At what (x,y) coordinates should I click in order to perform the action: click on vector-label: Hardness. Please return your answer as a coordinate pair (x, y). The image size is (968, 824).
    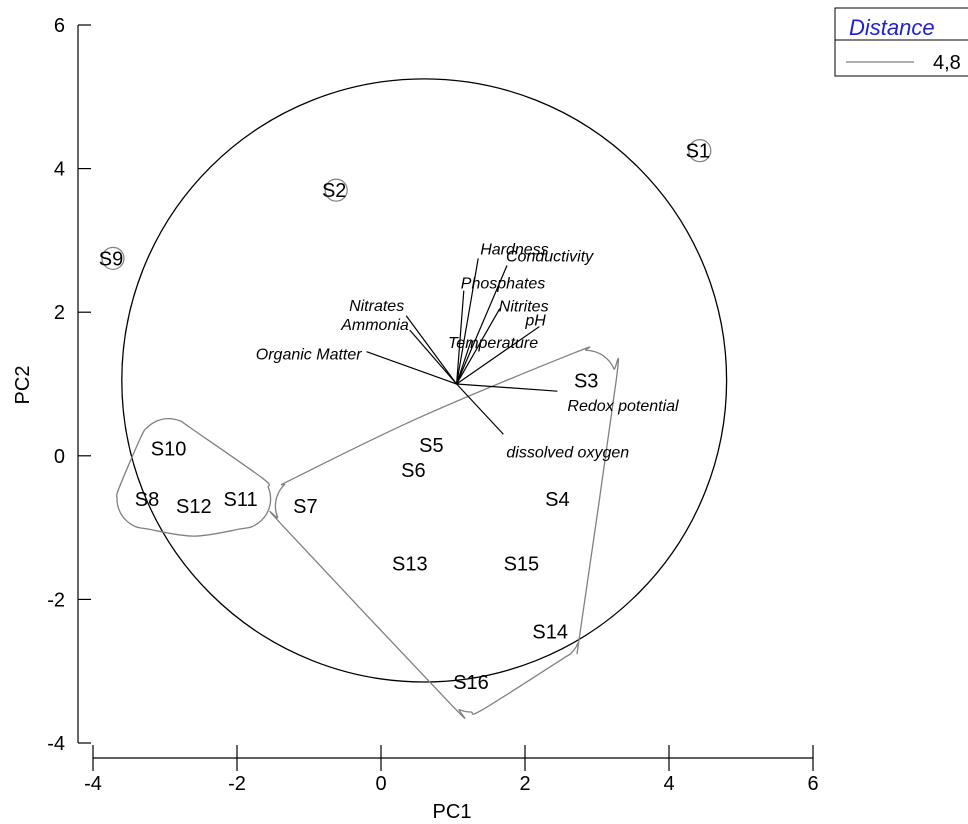
    Looking at the image, I should click on (514, 249).